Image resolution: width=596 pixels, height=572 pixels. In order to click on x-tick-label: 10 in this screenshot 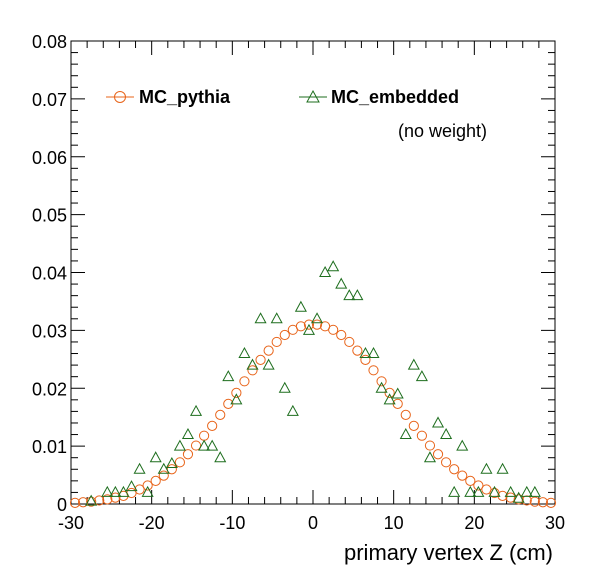, I will do `click(394, 523)`.